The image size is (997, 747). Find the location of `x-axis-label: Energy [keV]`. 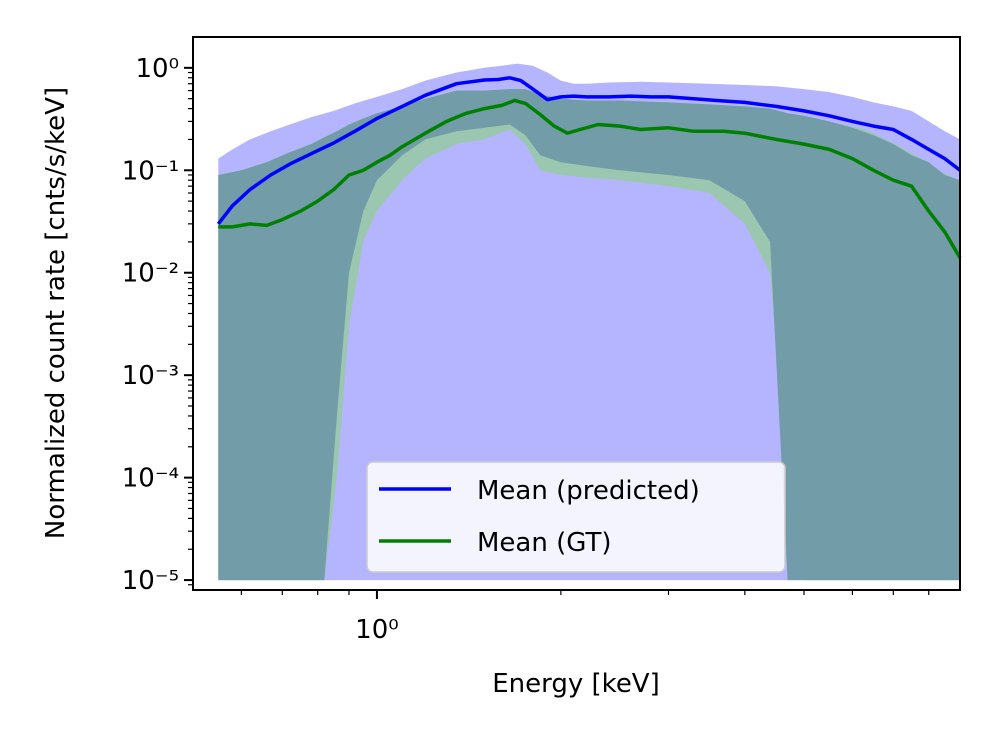

x-axis-label: Energy [keV] is located at coordinates (576, 684).